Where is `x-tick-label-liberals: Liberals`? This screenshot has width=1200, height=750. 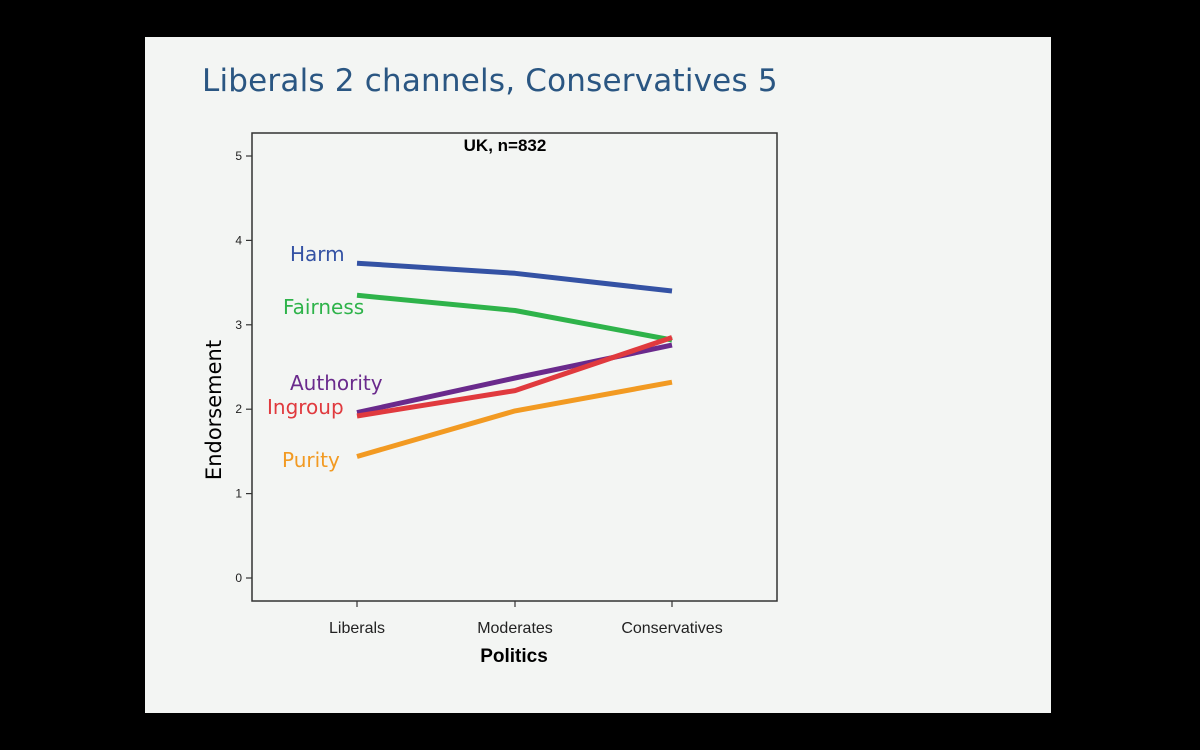
x-tick-label-liberals: Liberals is located at coordinates (357, 628).